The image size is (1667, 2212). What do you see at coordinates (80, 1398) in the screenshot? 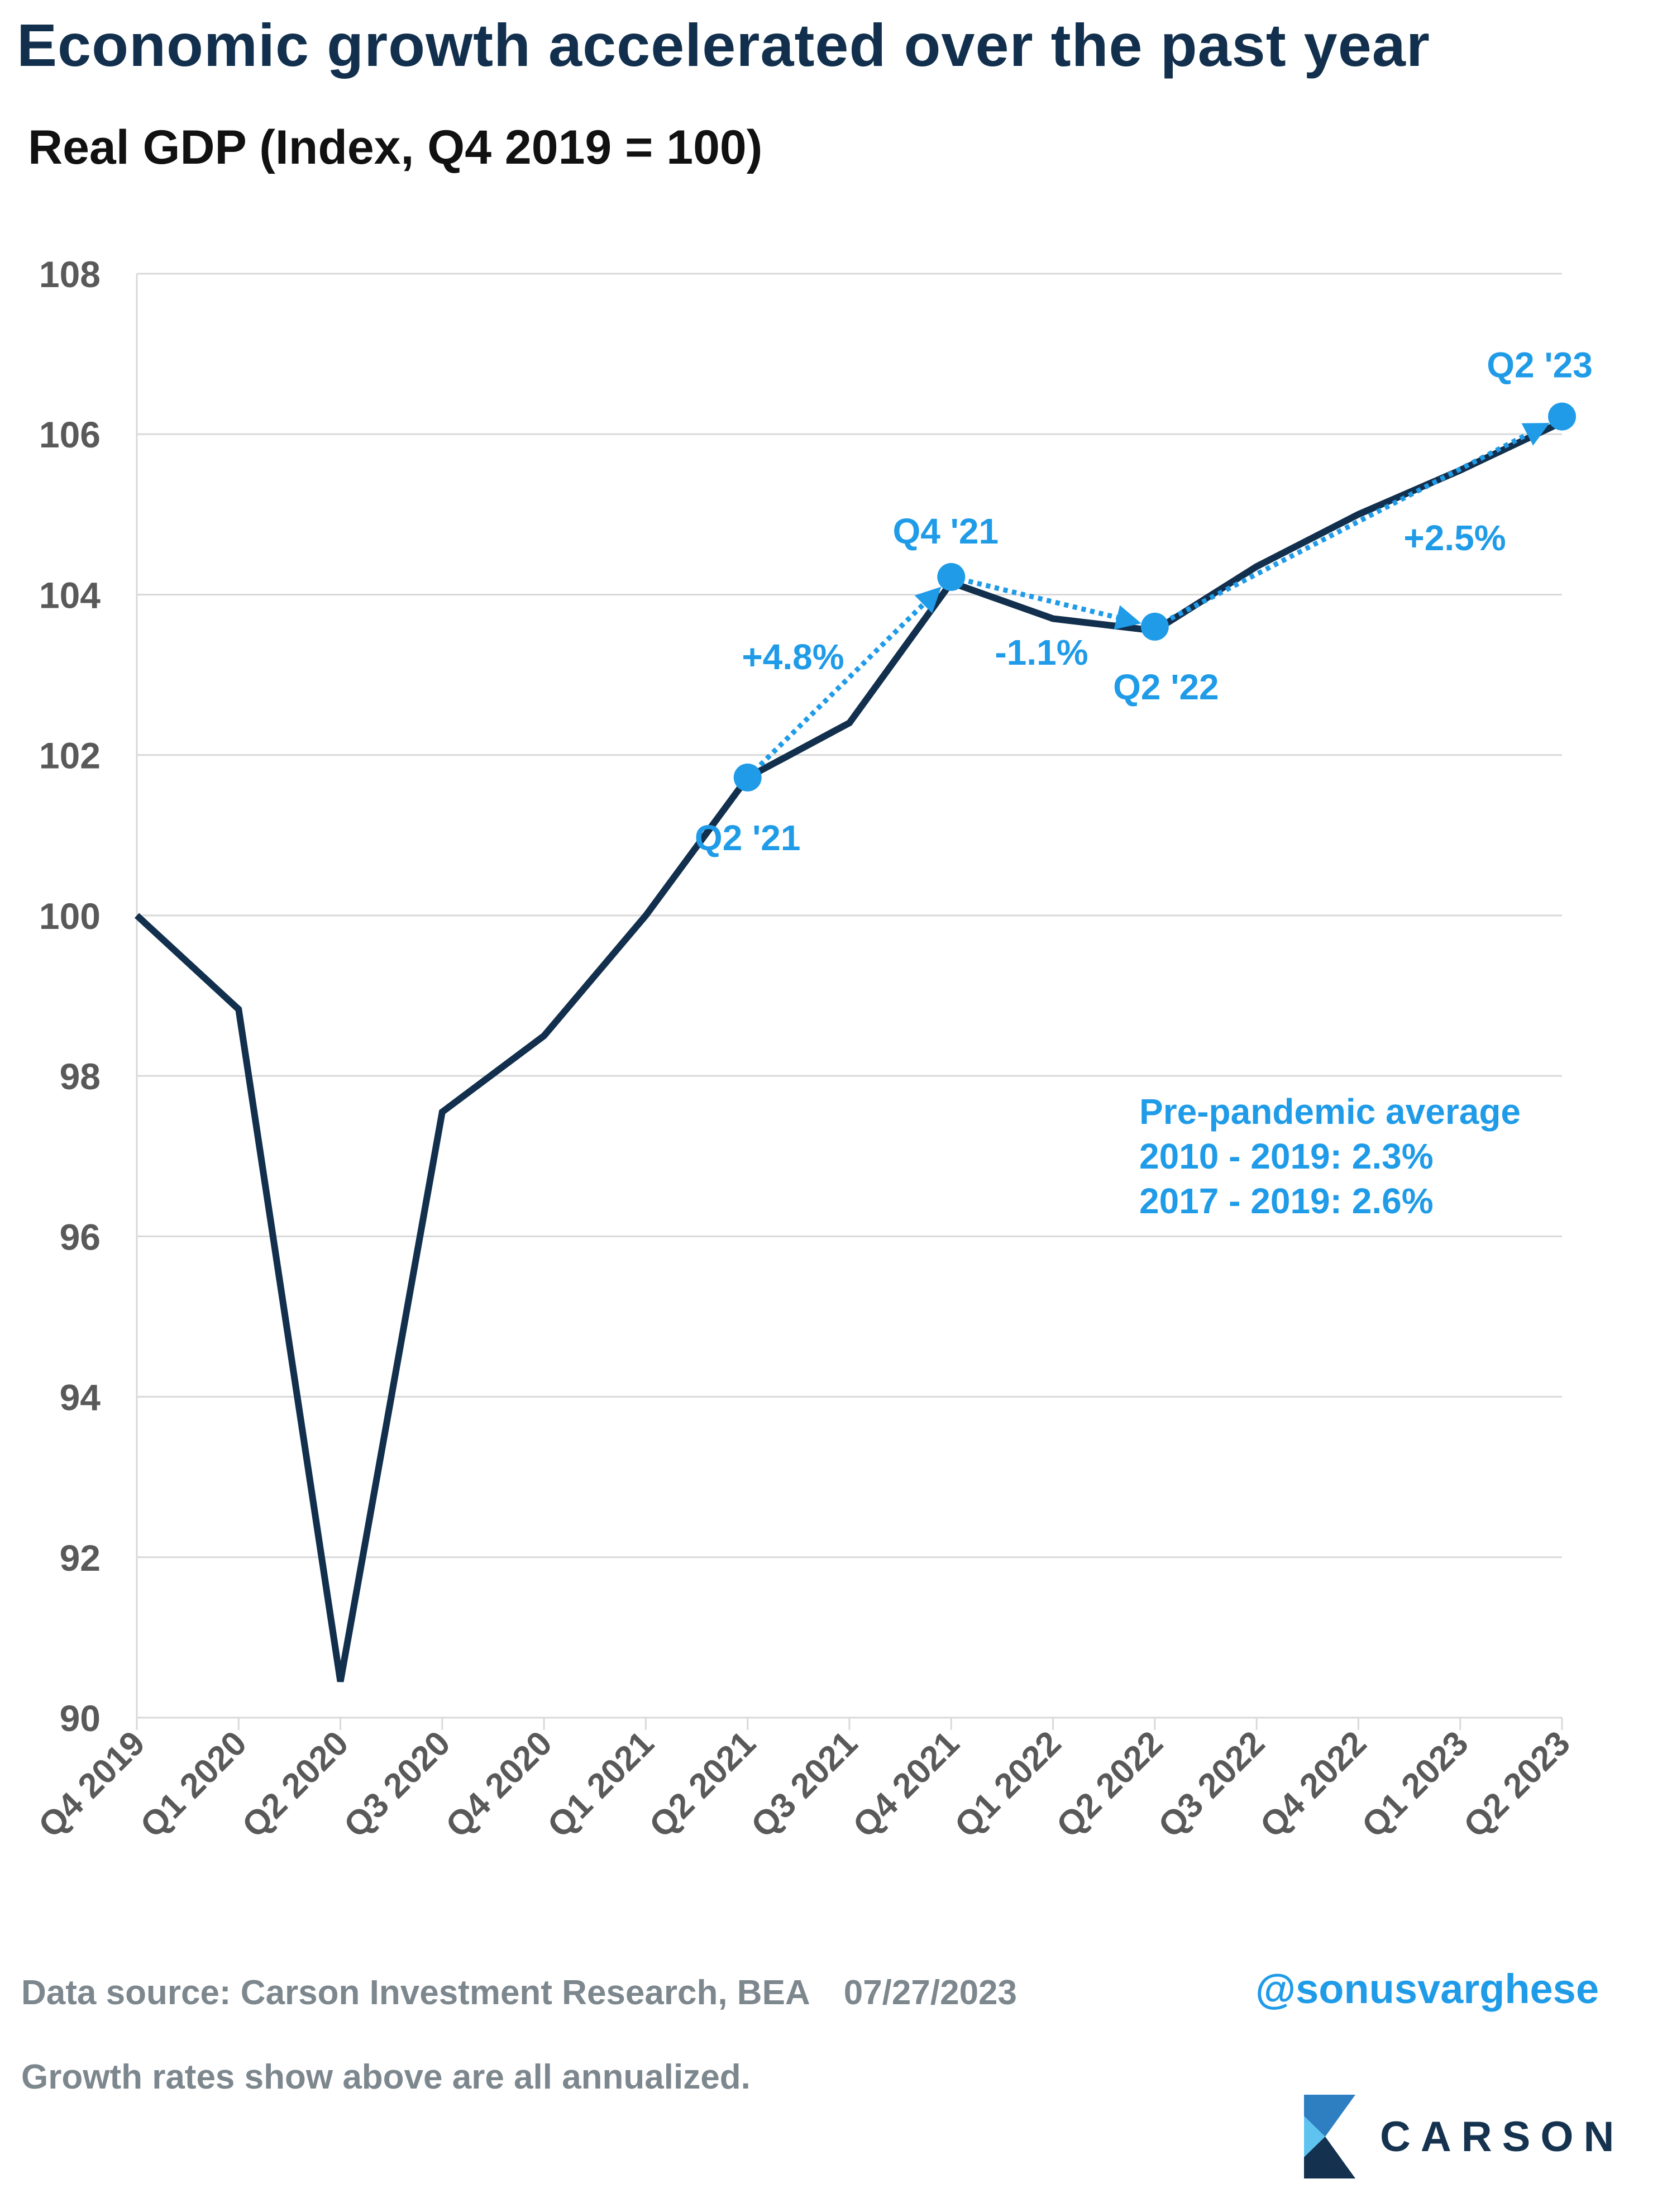
I see `y-tick-label: 94` at bounding box center [80, 1398].